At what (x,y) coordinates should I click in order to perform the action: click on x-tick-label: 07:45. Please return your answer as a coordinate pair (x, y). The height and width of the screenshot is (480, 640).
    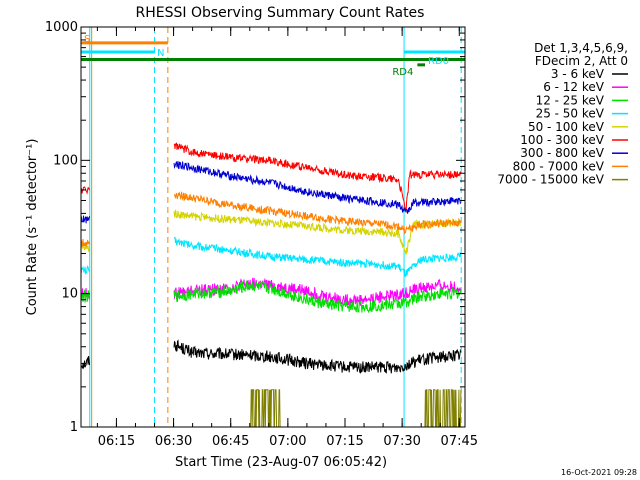
    Looking at the image, I should click on (459, 441).